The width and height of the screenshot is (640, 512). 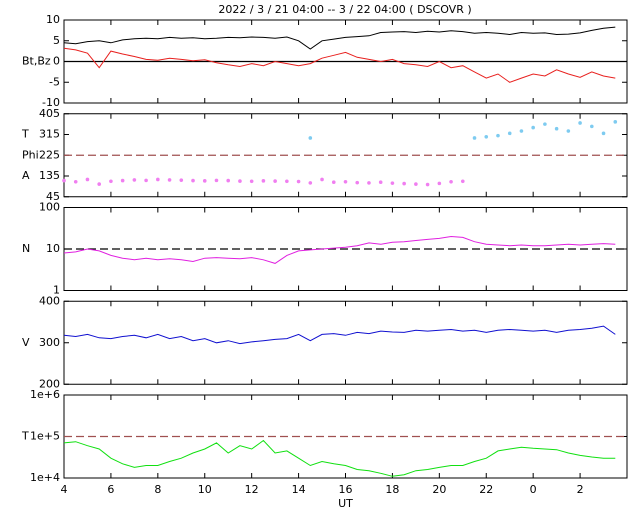 I want to click on y-tick-label: -10, so click(x=51, y=102).